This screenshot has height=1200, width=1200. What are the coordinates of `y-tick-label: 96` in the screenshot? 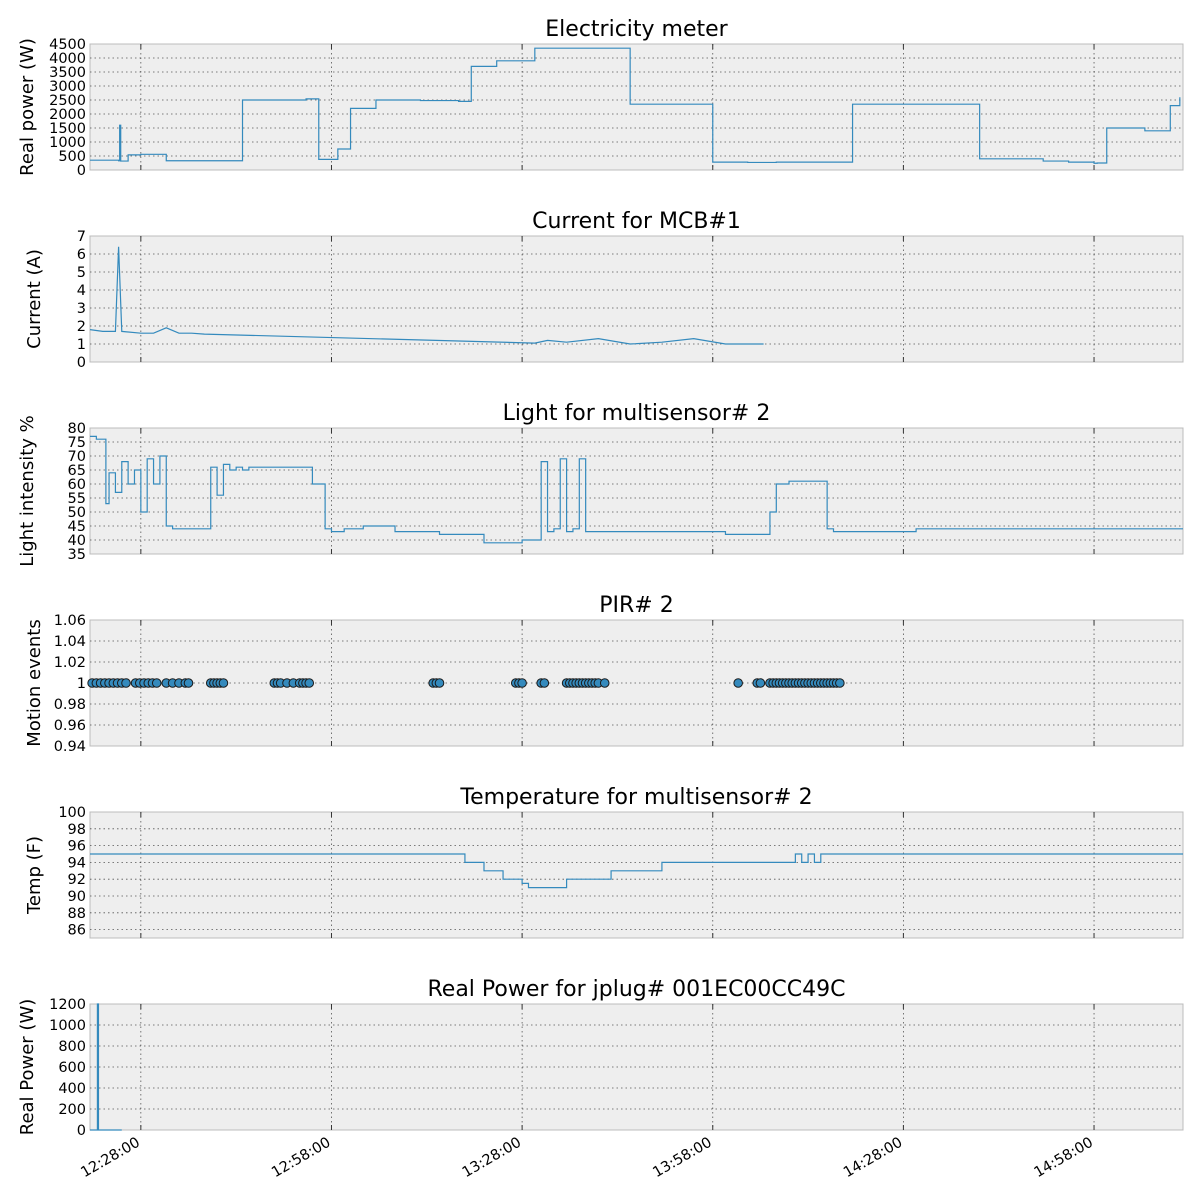 It's located at (77, 847).